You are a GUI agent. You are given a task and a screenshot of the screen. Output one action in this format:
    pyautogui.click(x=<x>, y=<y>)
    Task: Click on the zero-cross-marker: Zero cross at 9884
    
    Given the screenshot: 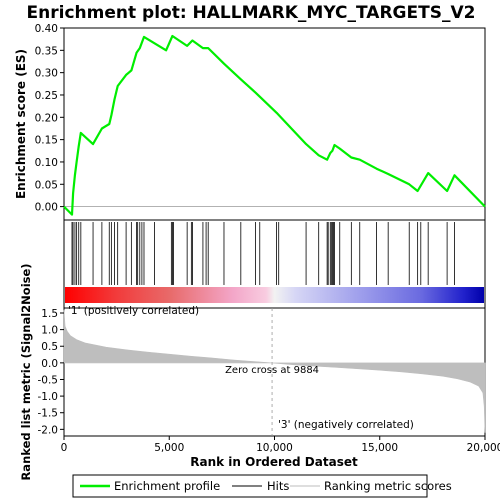 What is the action you would take?
    pyautogui.click(x=272, y=372)
    